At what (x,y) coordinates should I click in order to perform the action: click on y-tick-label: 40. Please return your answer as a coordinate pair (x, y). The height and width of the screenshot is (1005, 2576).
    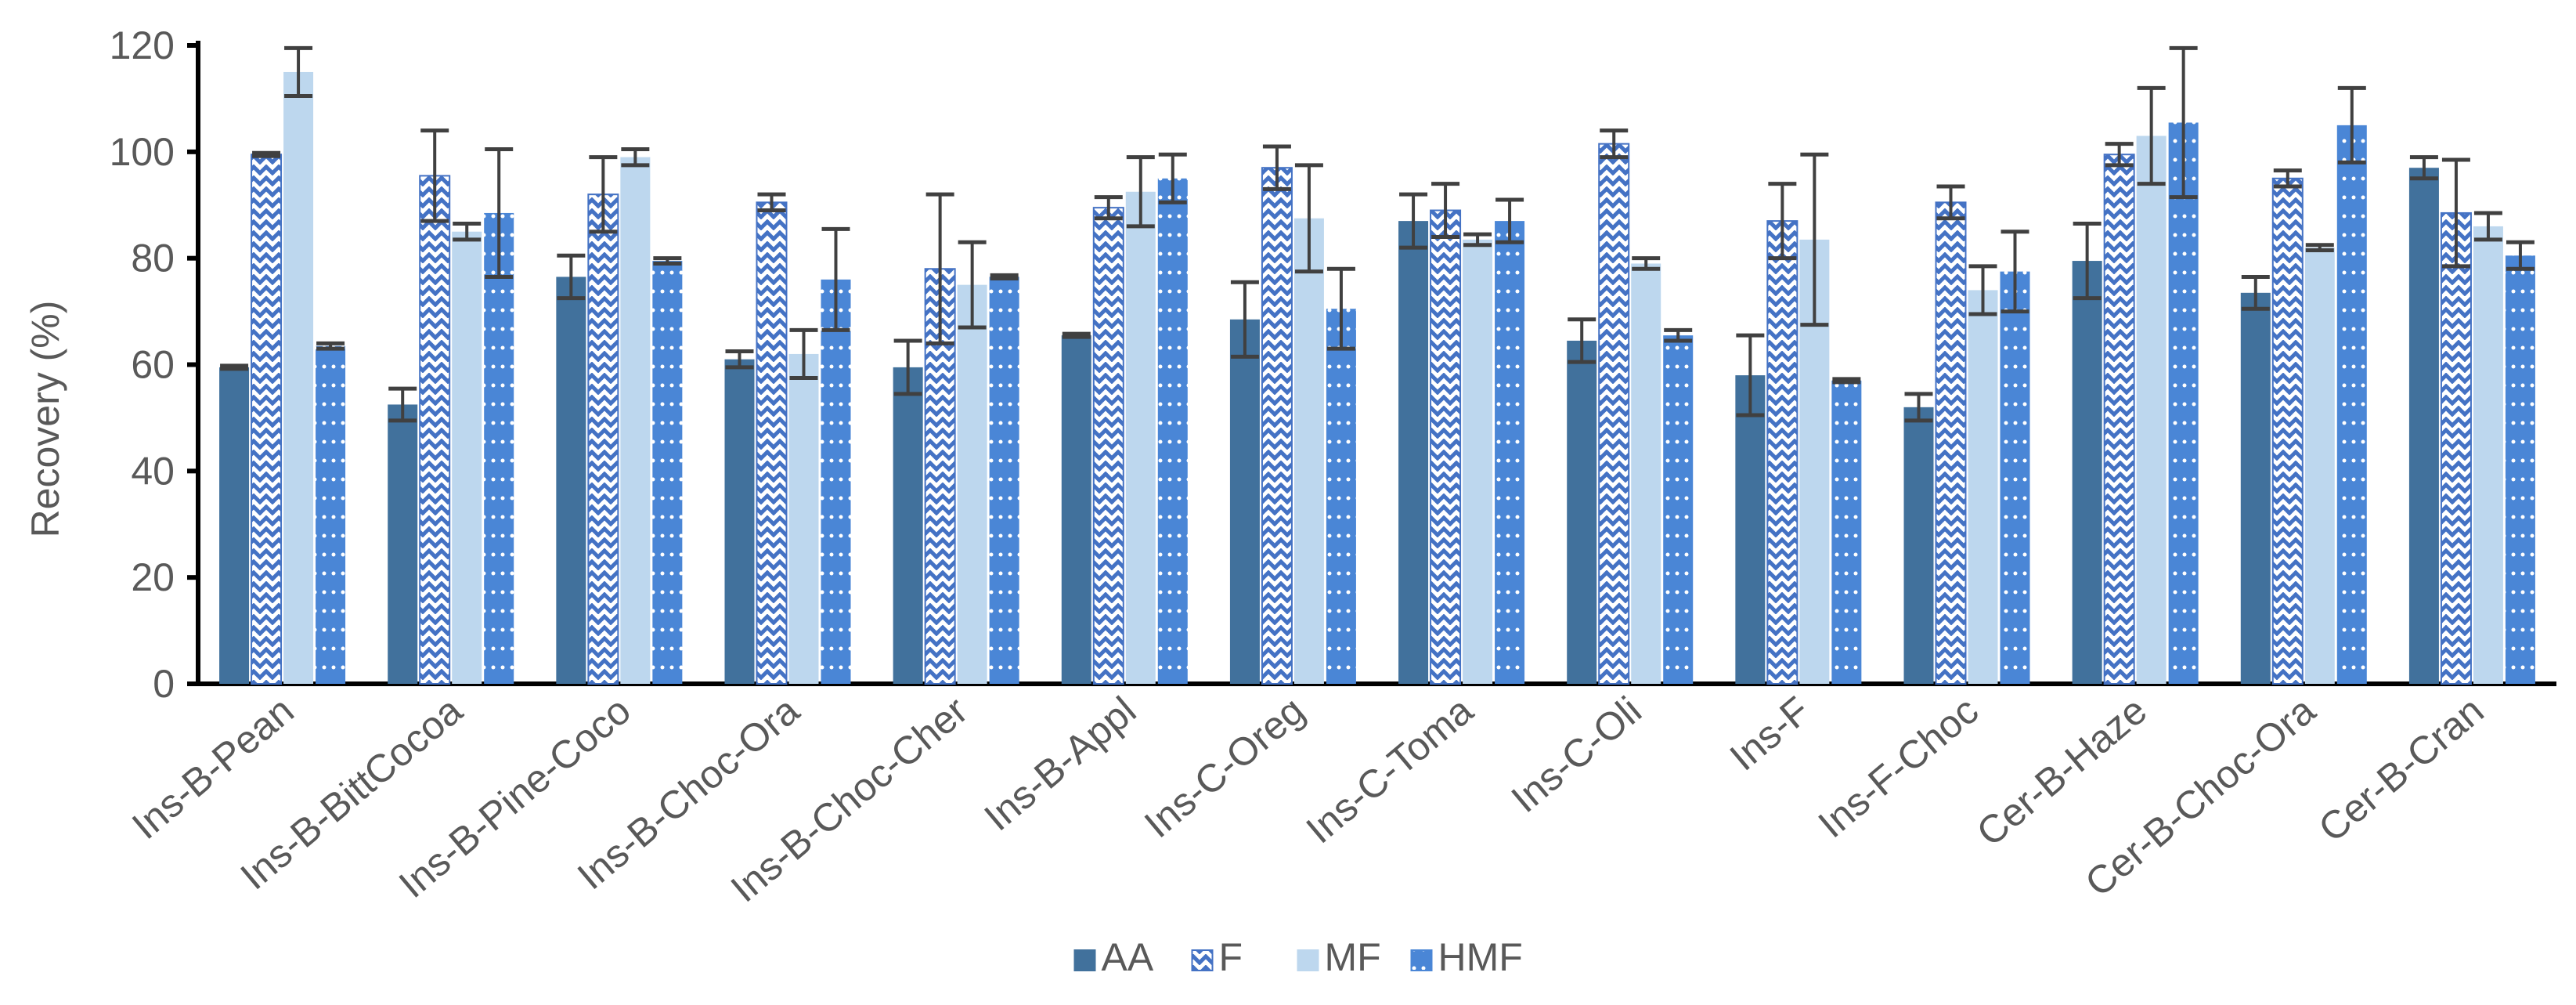
    Looking at the image, I should click on (153, 471).